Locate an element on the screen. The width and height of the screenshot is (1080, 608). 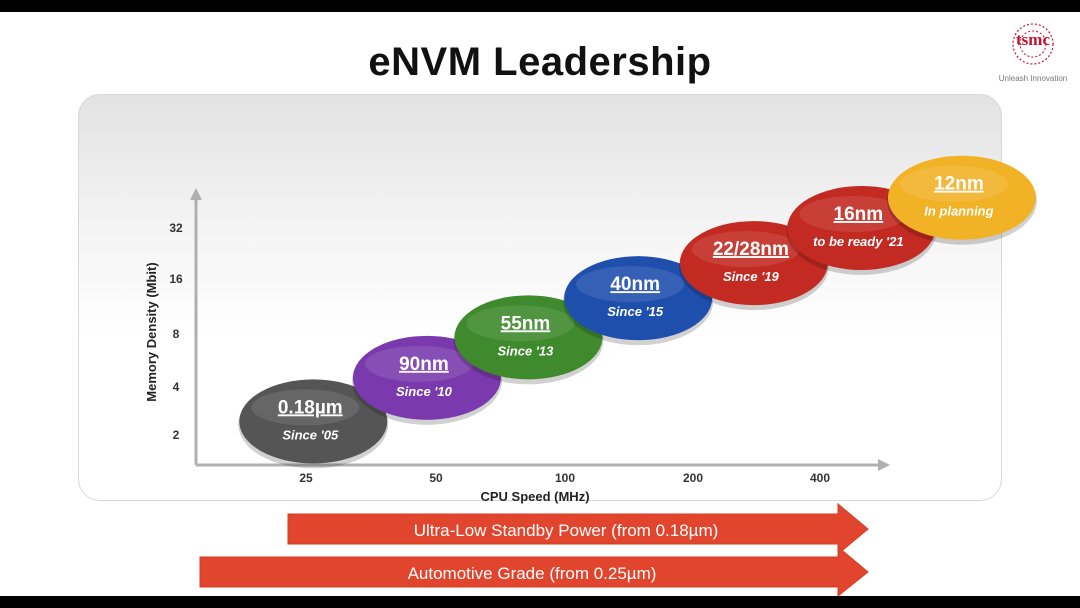
y-tick-label: 16 is located at coordinates (176, 279).